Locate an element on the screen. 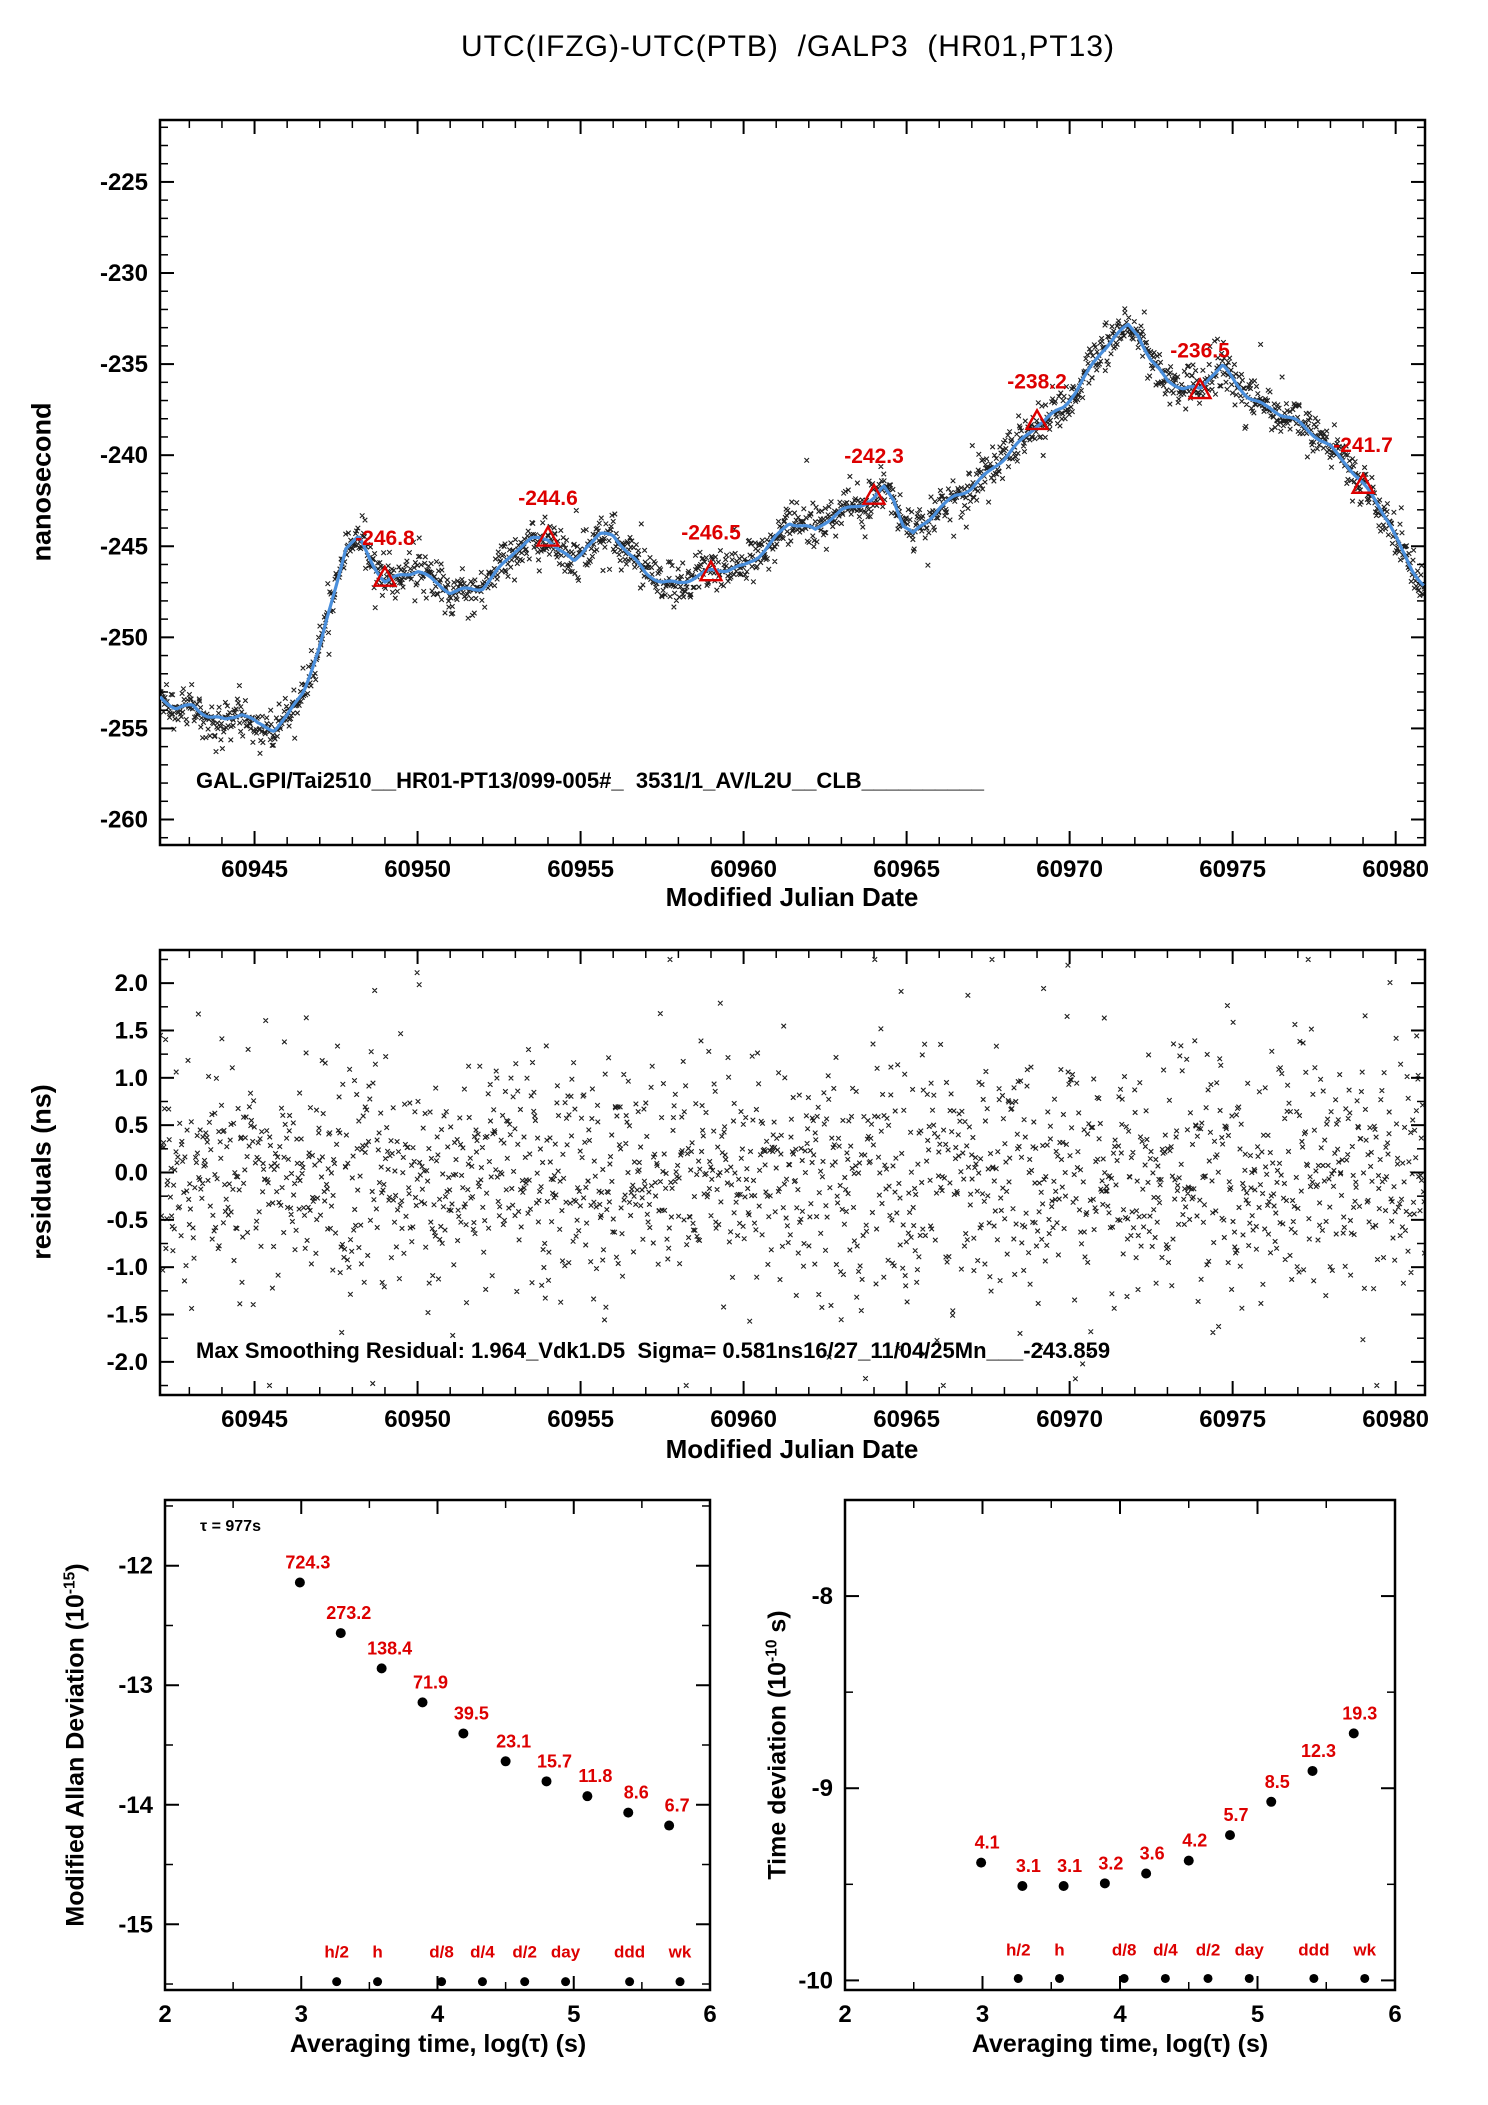  residuals-x-axis-label: Modified Julian Date is located at coordinates (792, 1449).